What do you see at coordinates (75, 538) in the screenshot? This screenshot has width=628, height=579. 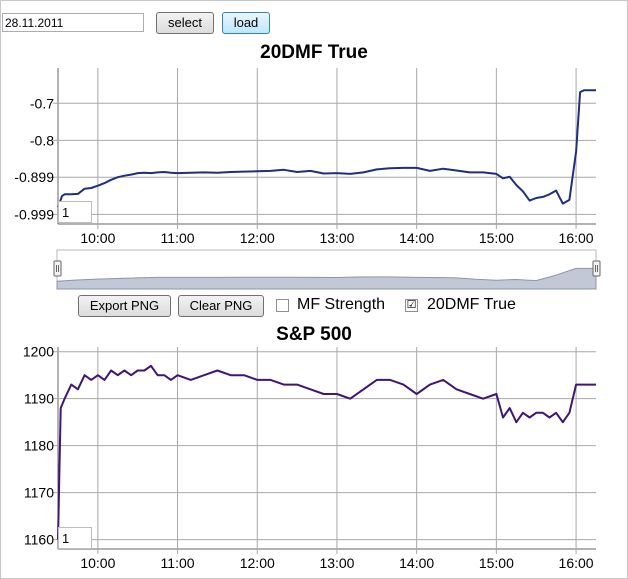 I see `sp500-zoom-level: 1` at bounding box center [75, 538].